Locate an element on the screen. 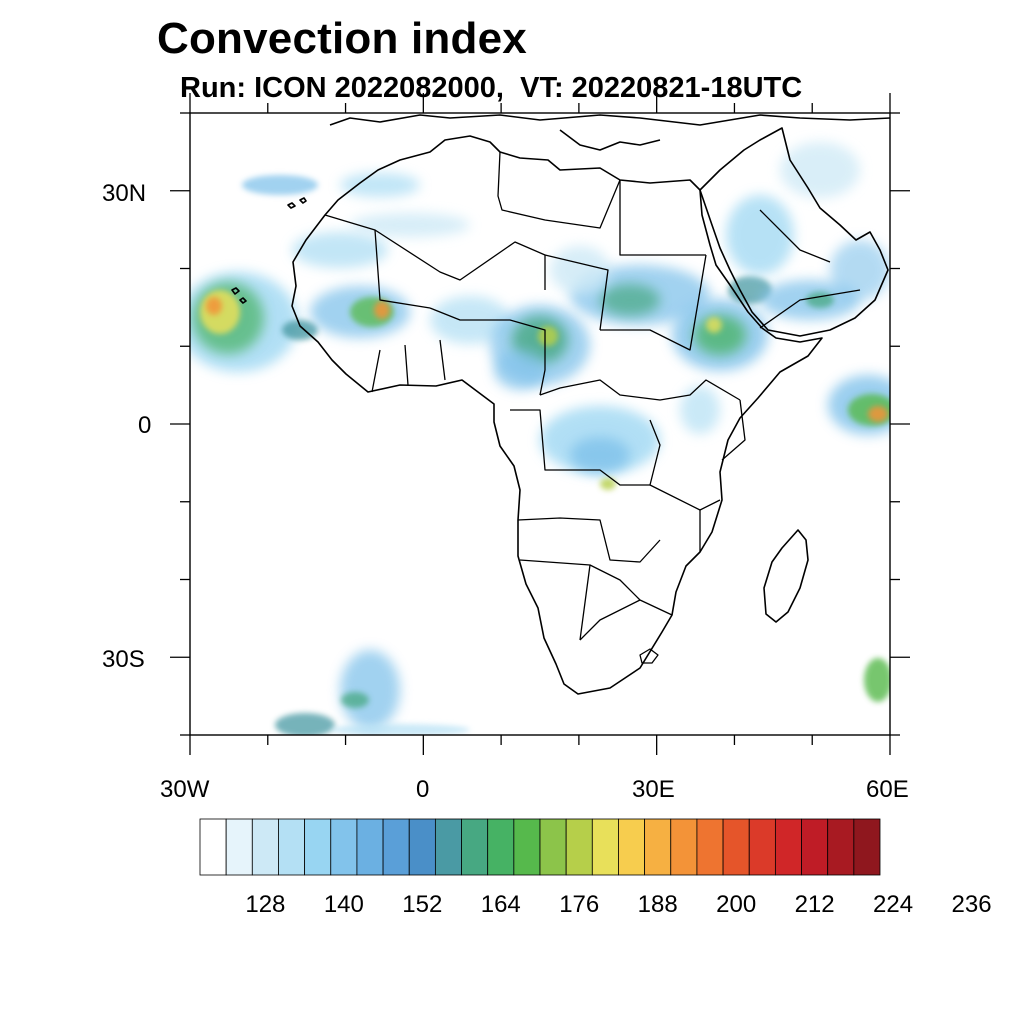 The image size is (1024, 1024). conv-morocco is located at coordinates (380, 185).